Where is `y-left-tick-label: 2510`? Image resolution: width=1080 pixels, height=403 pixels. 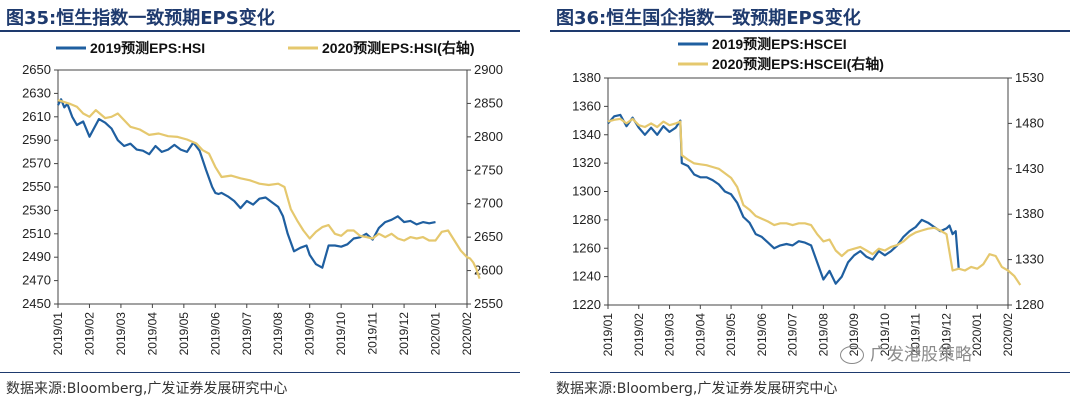
y-left-tick-label: 2510 is located at coordinates (36, 233).